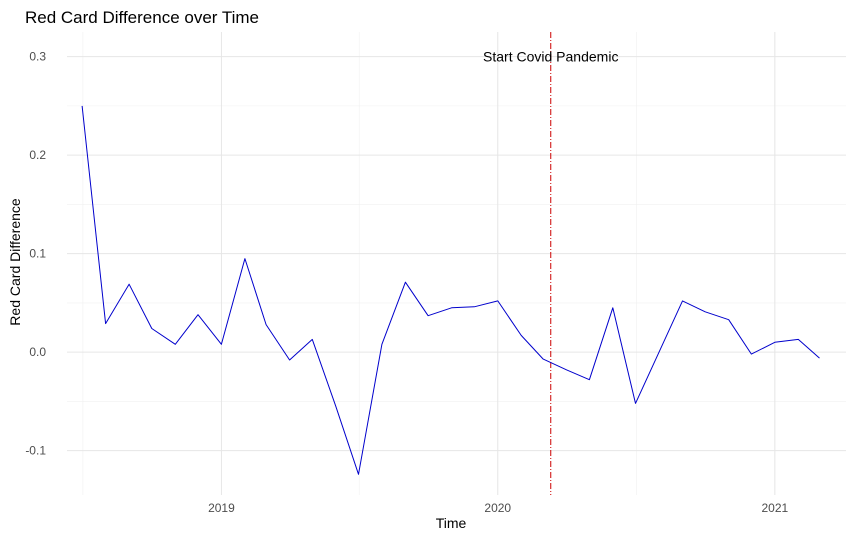  What do you see at coordinates (550, 263) in the screenshot?
I see `annotation-layer: Start Covid Pandemic` at bounding box center [550, 263].